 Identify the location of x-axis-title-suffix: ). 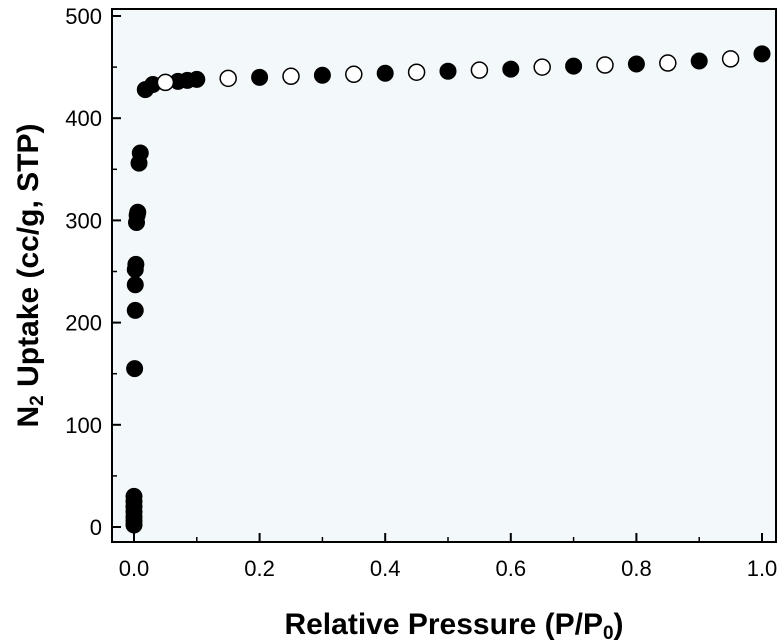
(619, 624).